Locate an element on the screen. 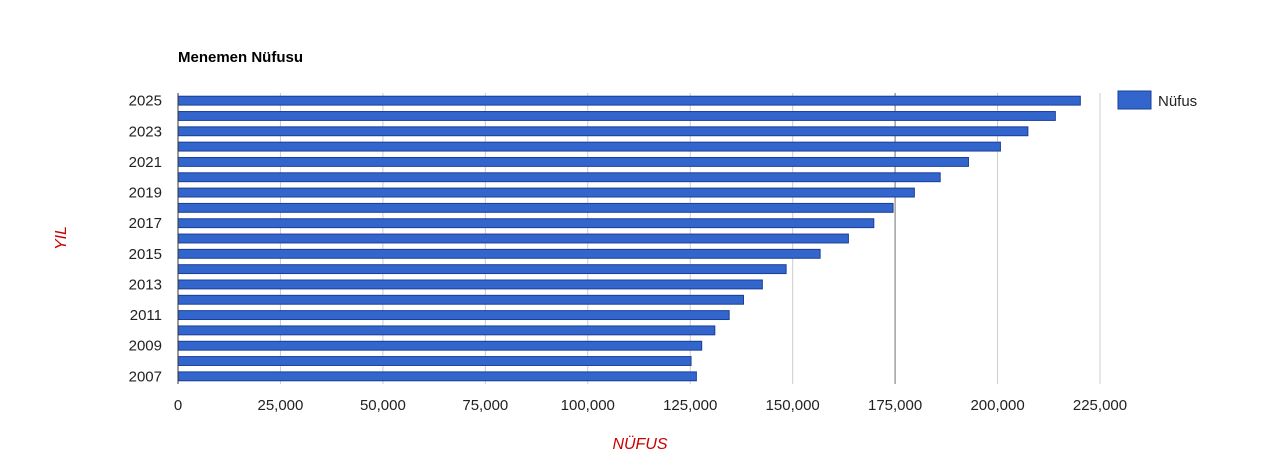 Image resolution: width=1280 pixels, height=467 pixels. bar-2021 is located at coordinates (573, 161).